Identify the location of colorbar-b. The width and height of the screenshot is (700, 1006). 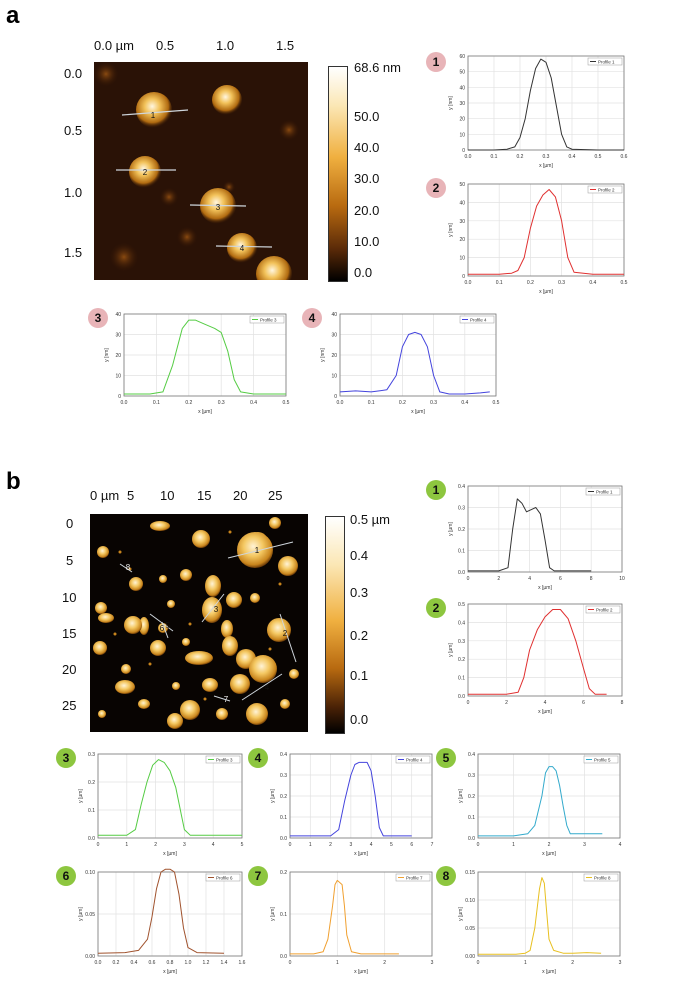
(335, 625).